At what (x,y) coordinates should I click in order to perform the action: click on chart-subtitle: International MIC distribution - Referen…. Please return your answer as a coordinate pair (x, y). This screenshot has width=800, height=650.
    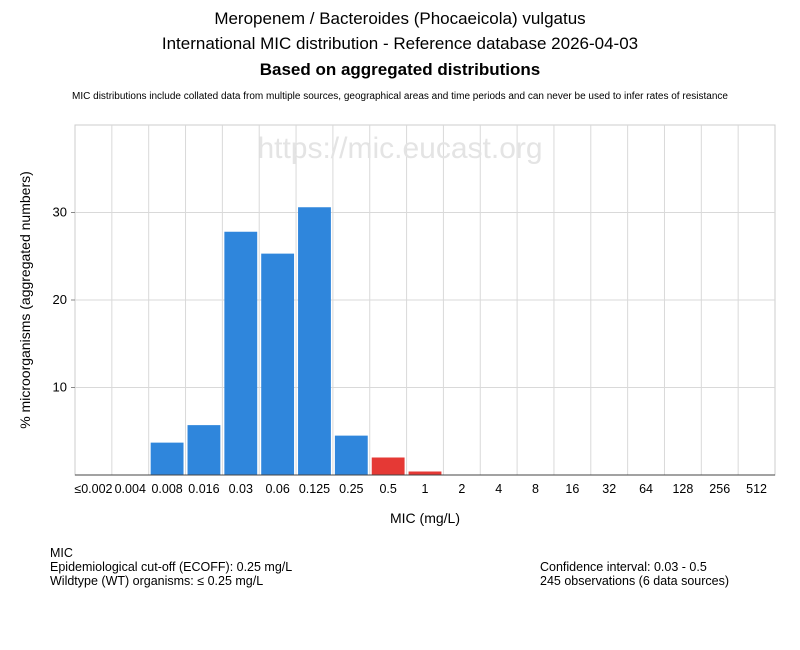
    Looking at the image, I should click on (400, 43).